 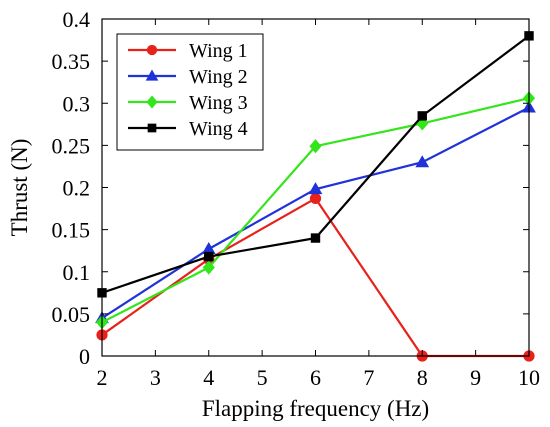 I want to click on legend-box, so click(x=190, y=92).